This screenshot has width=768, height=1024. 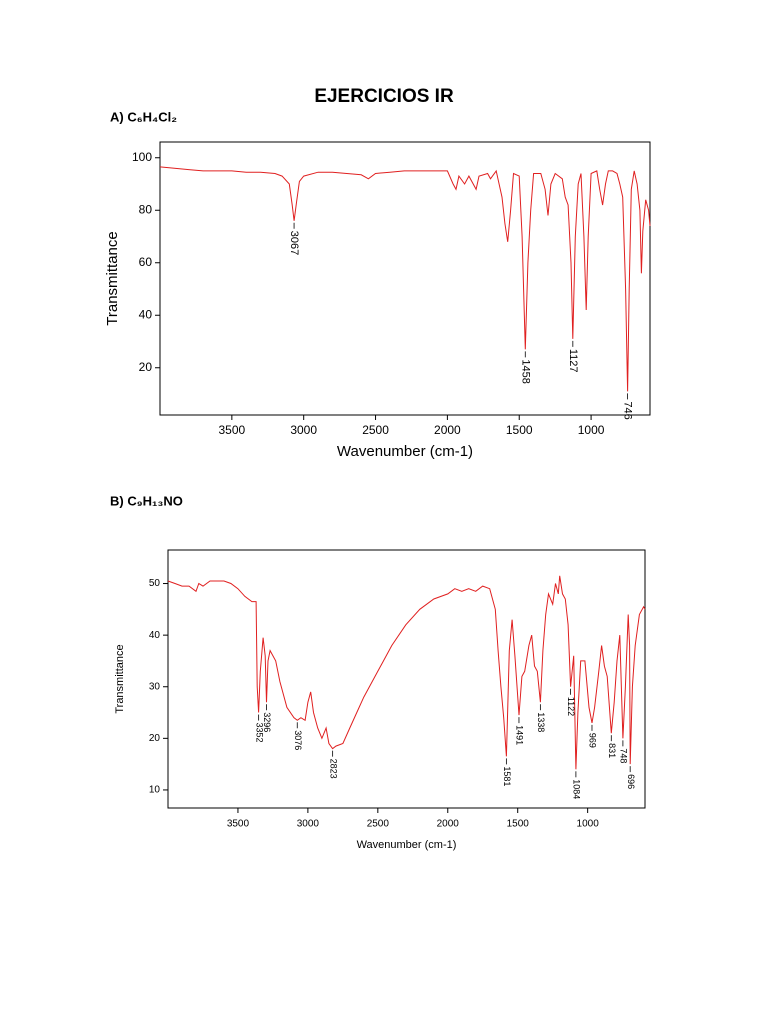 What do you see at coordinates (593, 740) in the screenshot?
I see `peak-label: 969` at bounding box center [593, 740].